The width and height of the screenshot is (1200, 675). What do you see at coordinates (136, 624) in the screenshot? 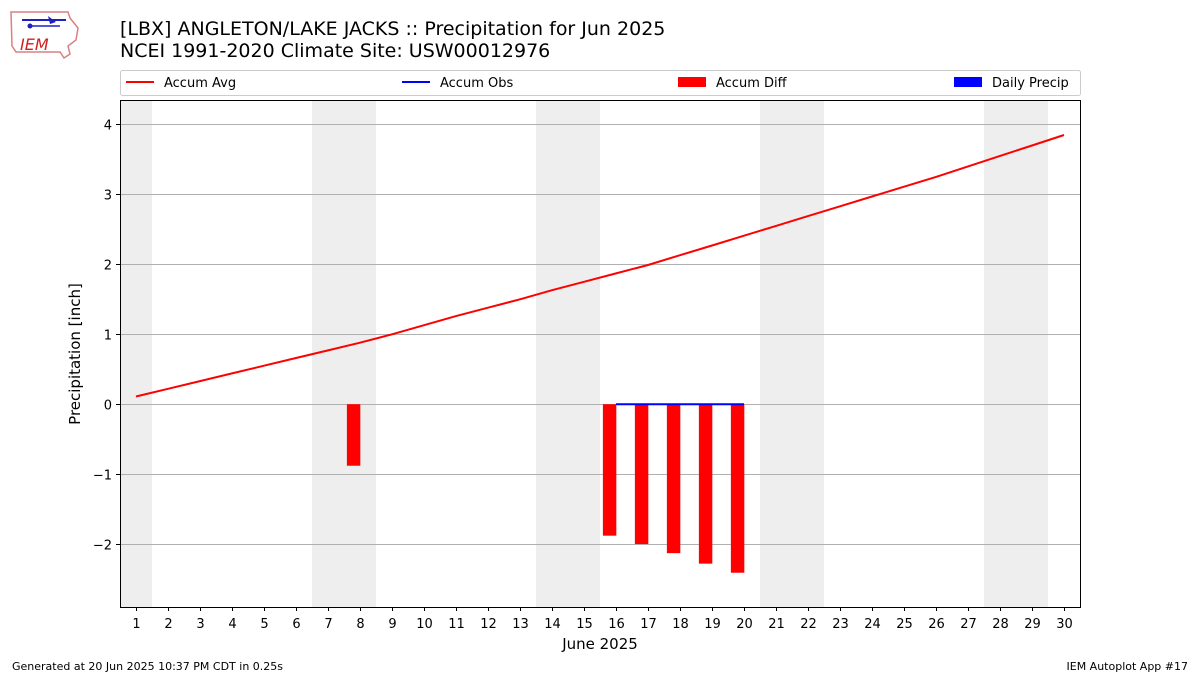
I see `x-tick-label: 1` at bounding box center [136, 624].